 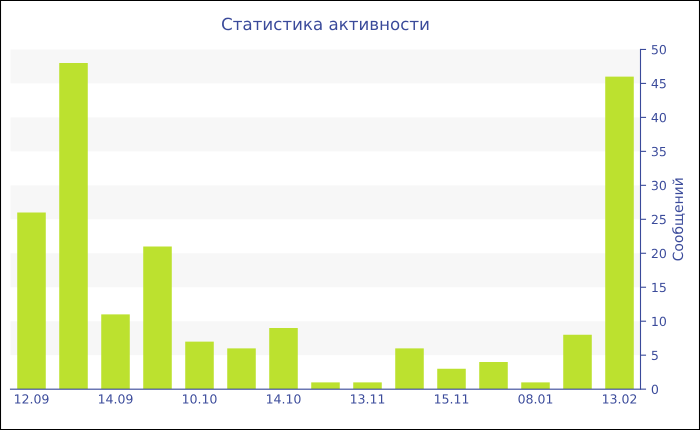 What do you see at coordinates (535, 399) in the screenshot?
I see `x-tick-label: 08.01` at bounding box center [535, 399].